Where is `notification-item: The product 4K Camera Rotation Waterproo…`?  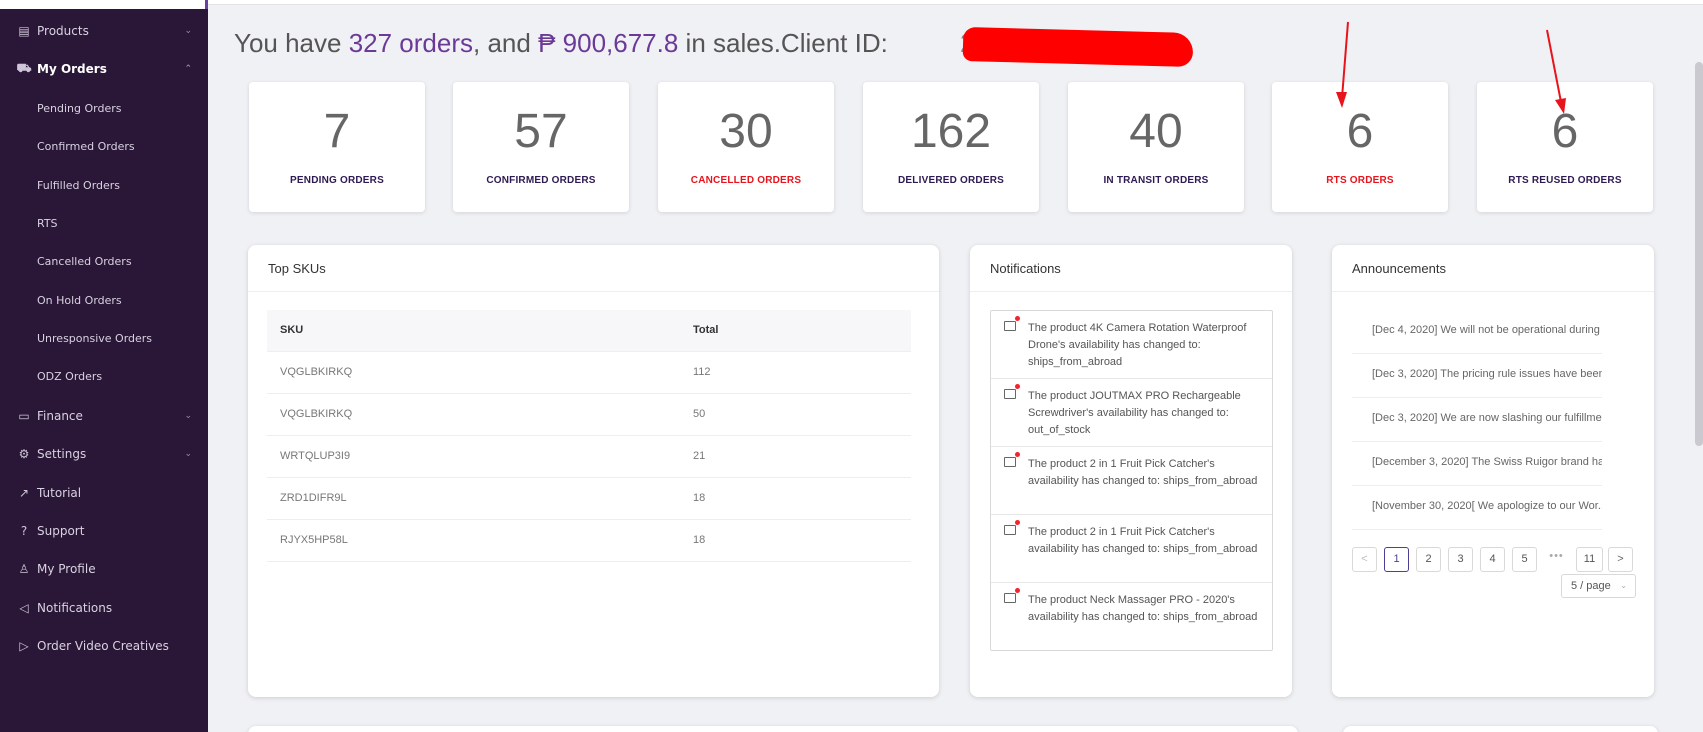 notification-item: The product 4K Camera Rotation Waterproo… is located at coordinates (1131, 345).